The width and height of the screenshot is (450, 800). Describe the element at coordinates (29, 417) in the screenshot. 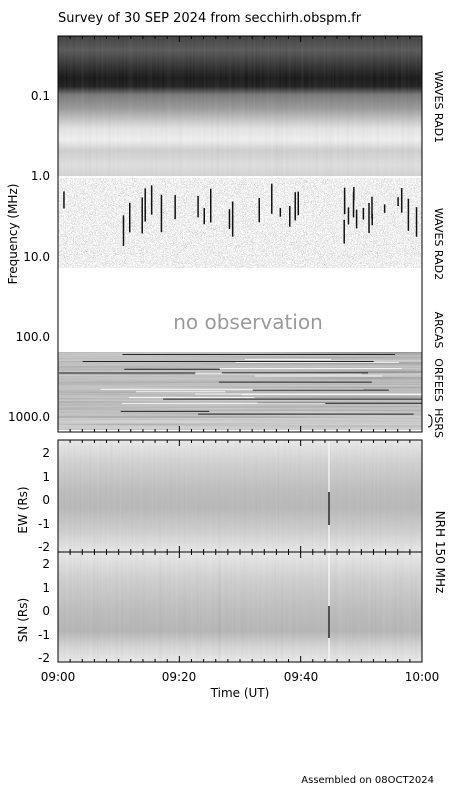

I see `y-tick-label: 1000.0` at that location.